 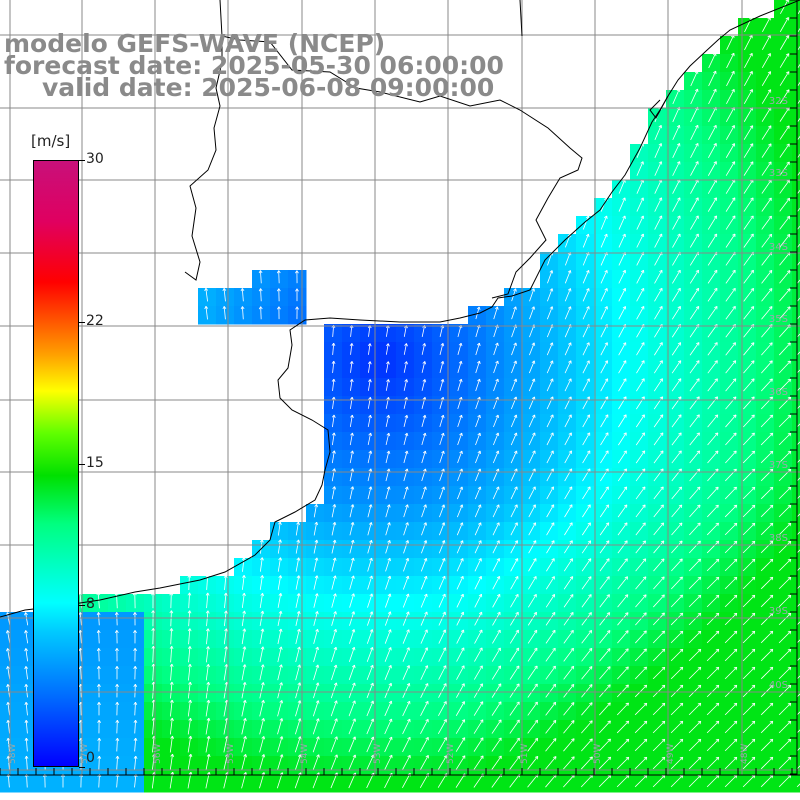 I want to click on longitude-label: 54W, so click(x=305, y=754).